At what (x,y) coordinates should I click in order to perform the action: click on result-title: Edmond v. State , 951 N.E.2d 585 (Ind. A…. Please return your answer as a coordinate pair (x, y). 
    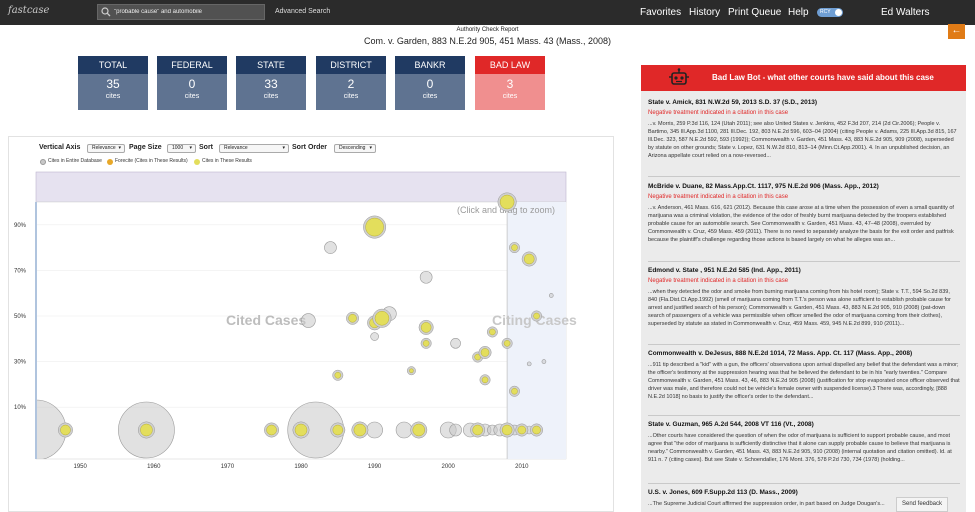
    Looking at the image, I should click on (724, 270).